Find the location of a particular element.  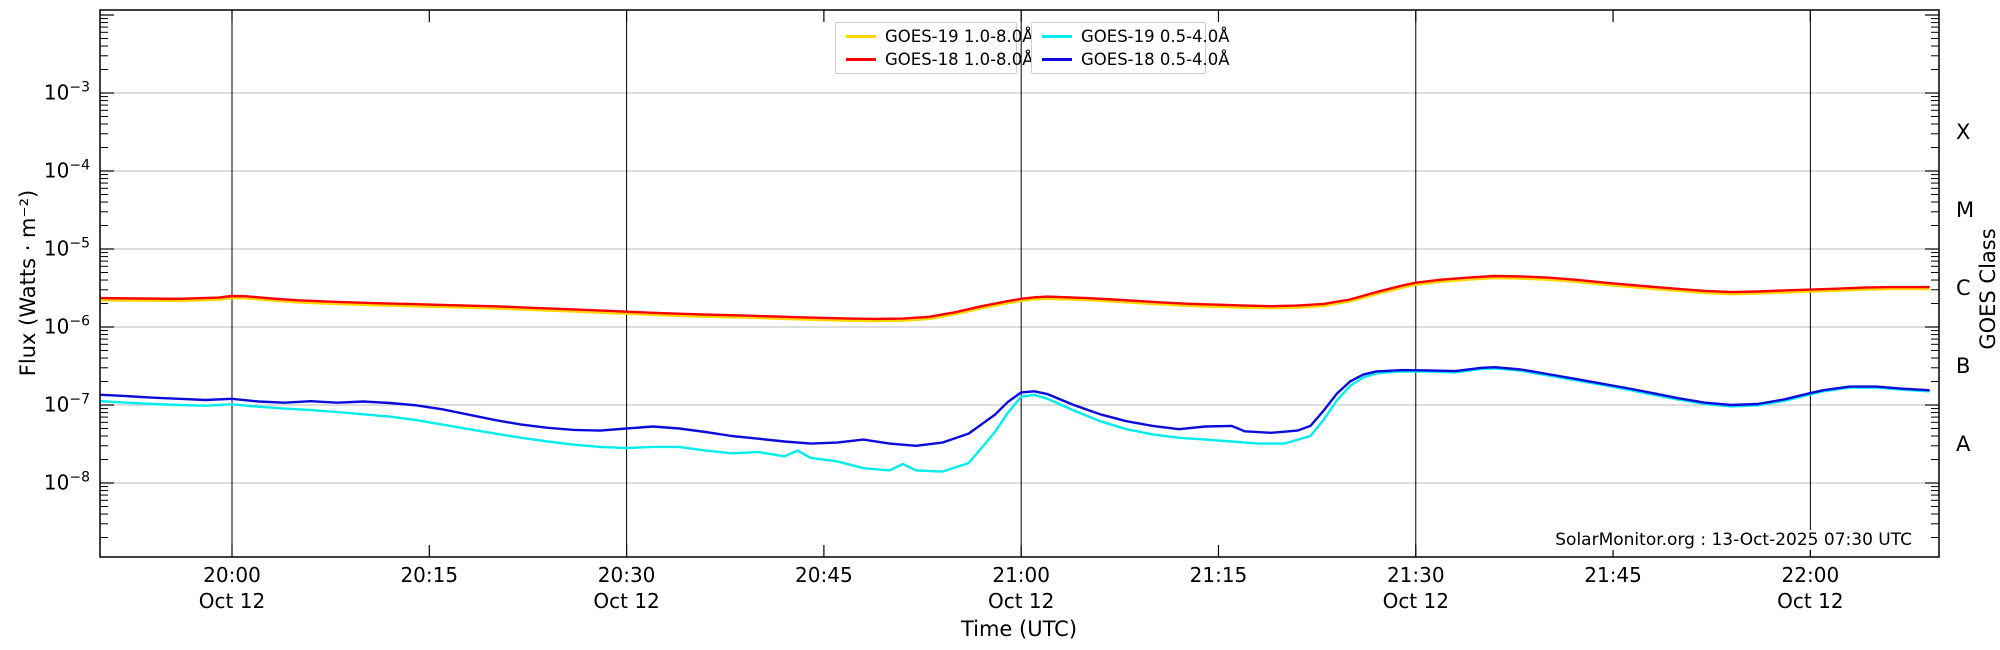

legend-box-short-channel: GOES-19 0.5-4.0Å GOES-18 0.5-4.0Å is located at coordinates (1130, 48).